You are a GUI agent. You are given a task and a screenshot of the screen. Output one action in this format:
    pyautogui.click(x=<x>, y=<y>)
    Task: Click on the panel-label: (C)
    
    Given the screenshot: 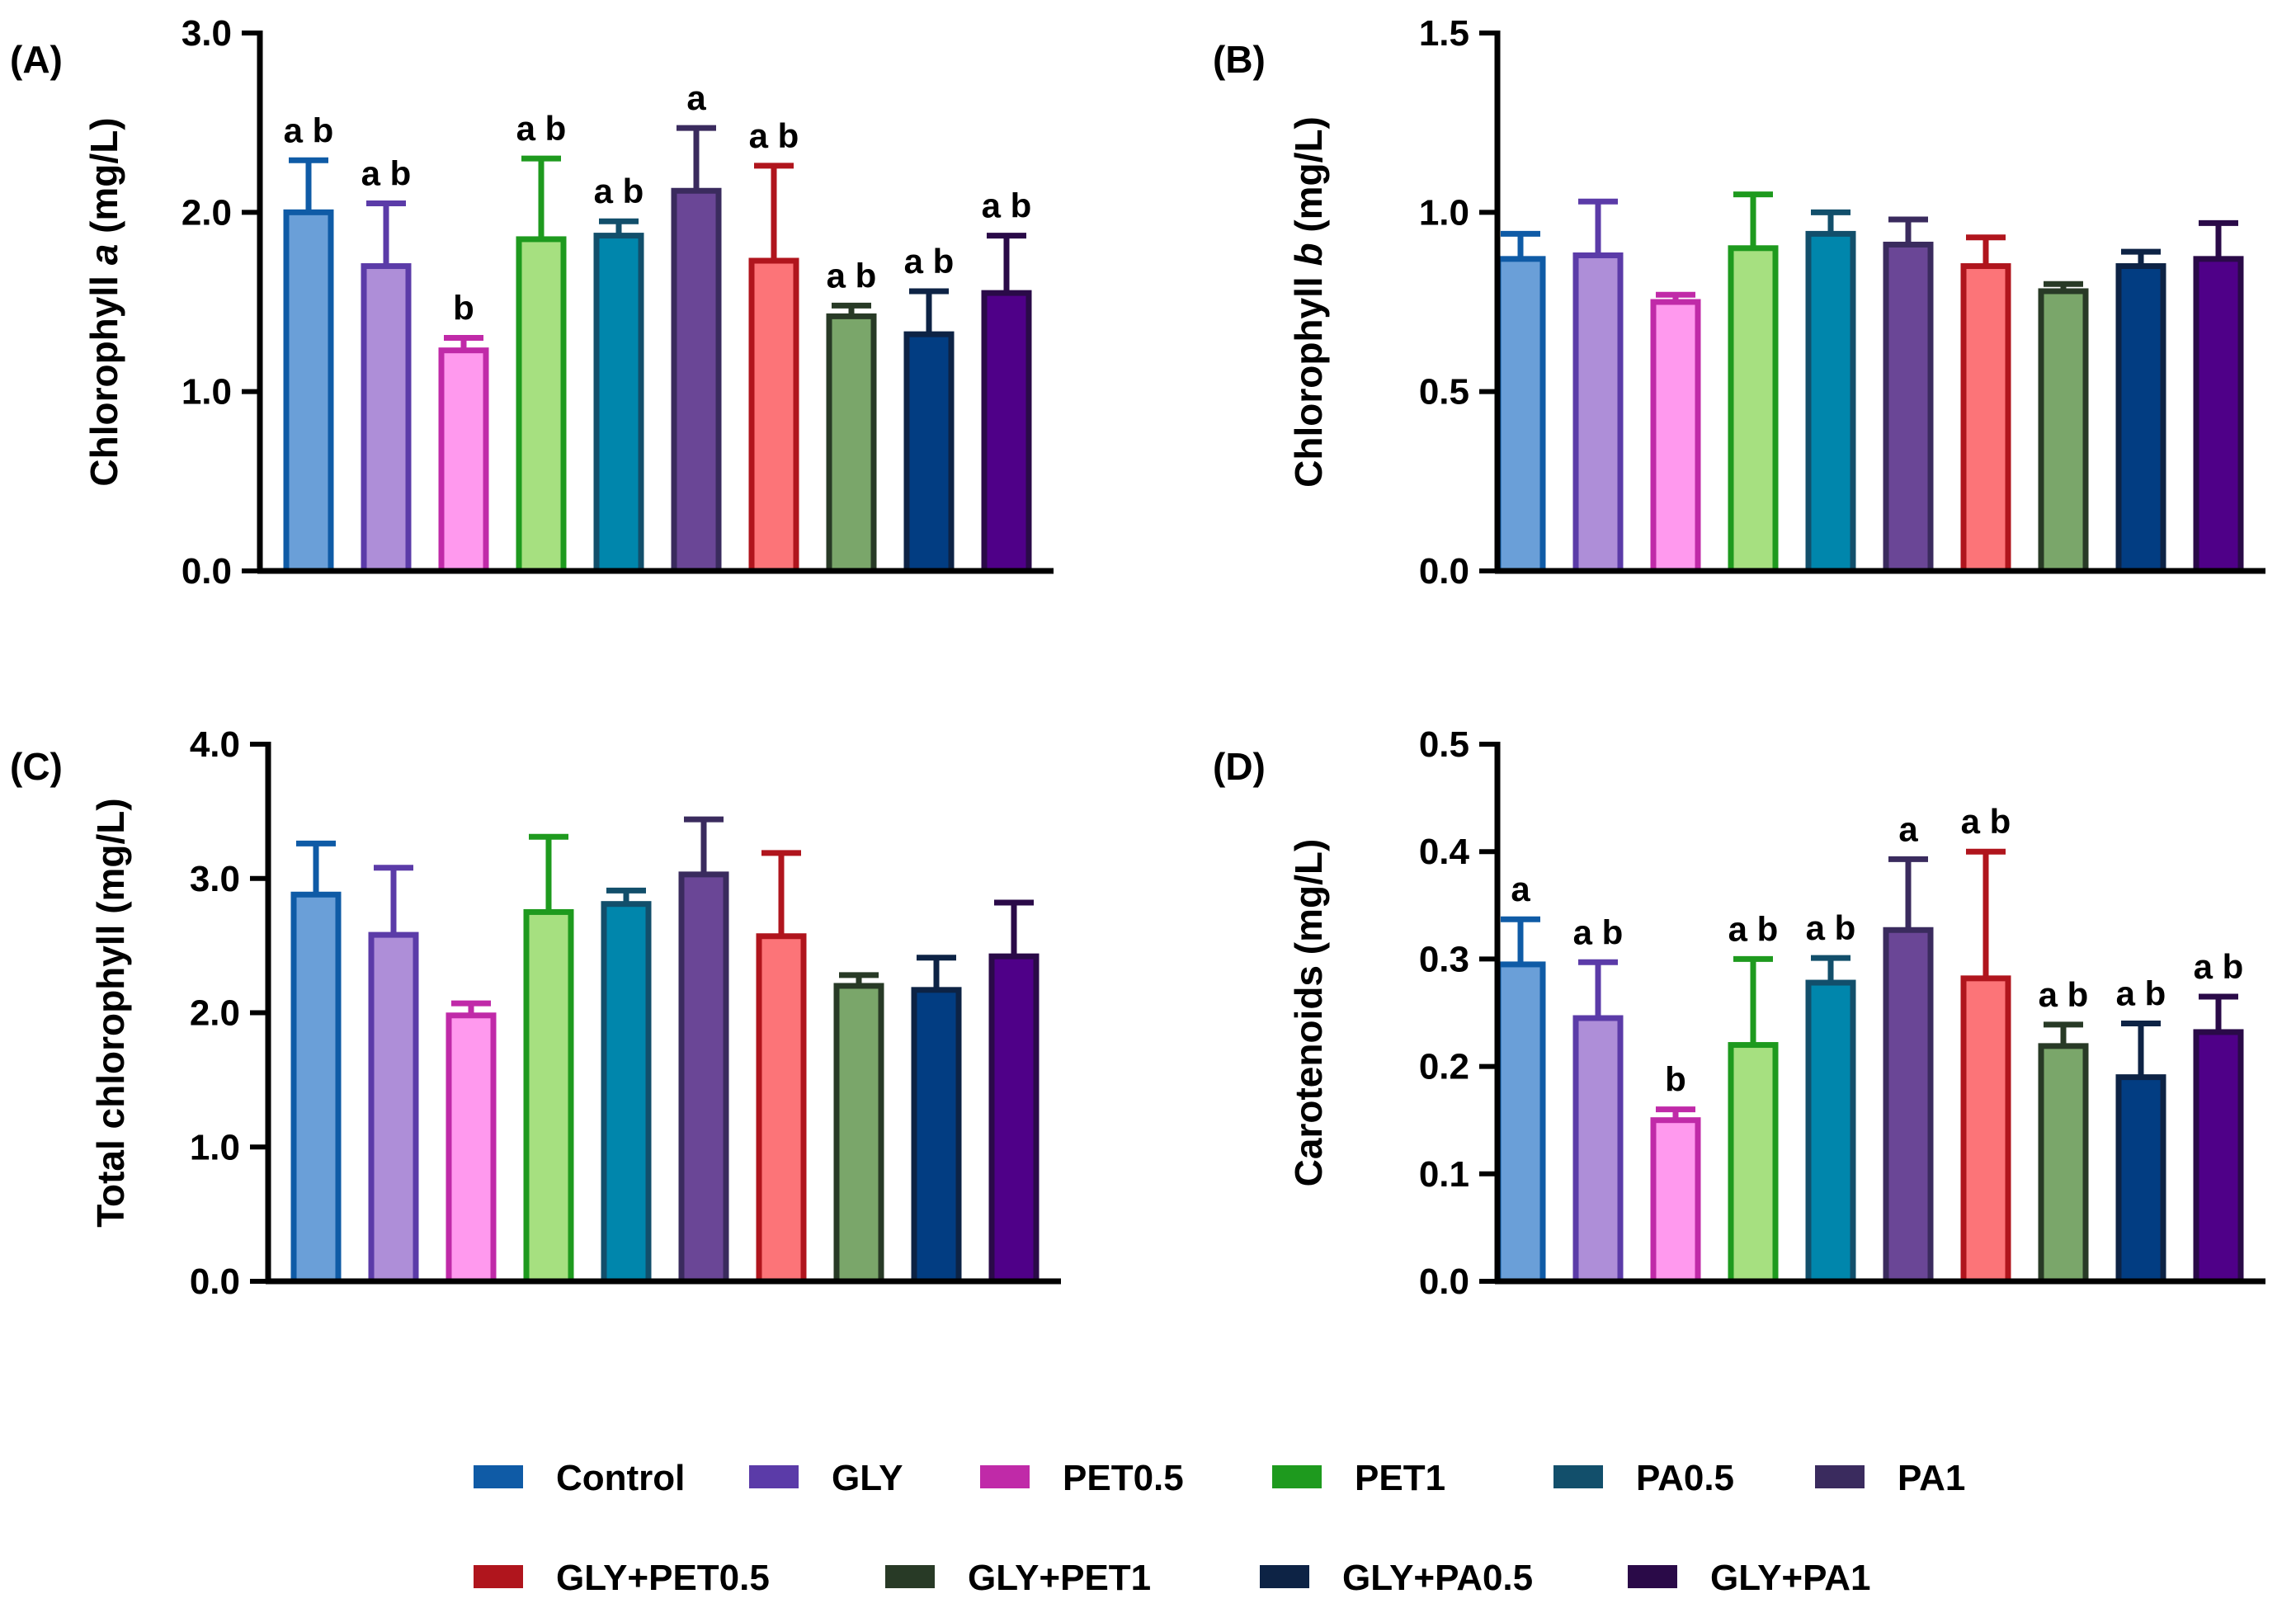 What is the action you would take?
    pyautogui.click(x=36, y=766)
    